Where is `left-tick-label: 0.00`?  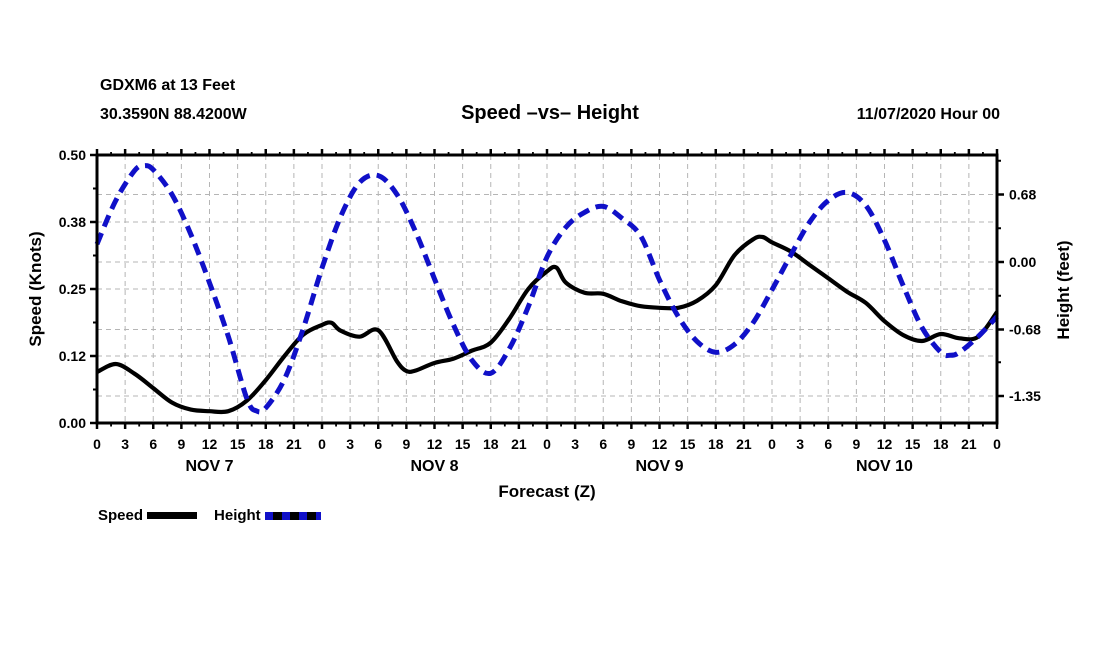
left-tick-label: 0.00 is located at coordinates (72, 423).